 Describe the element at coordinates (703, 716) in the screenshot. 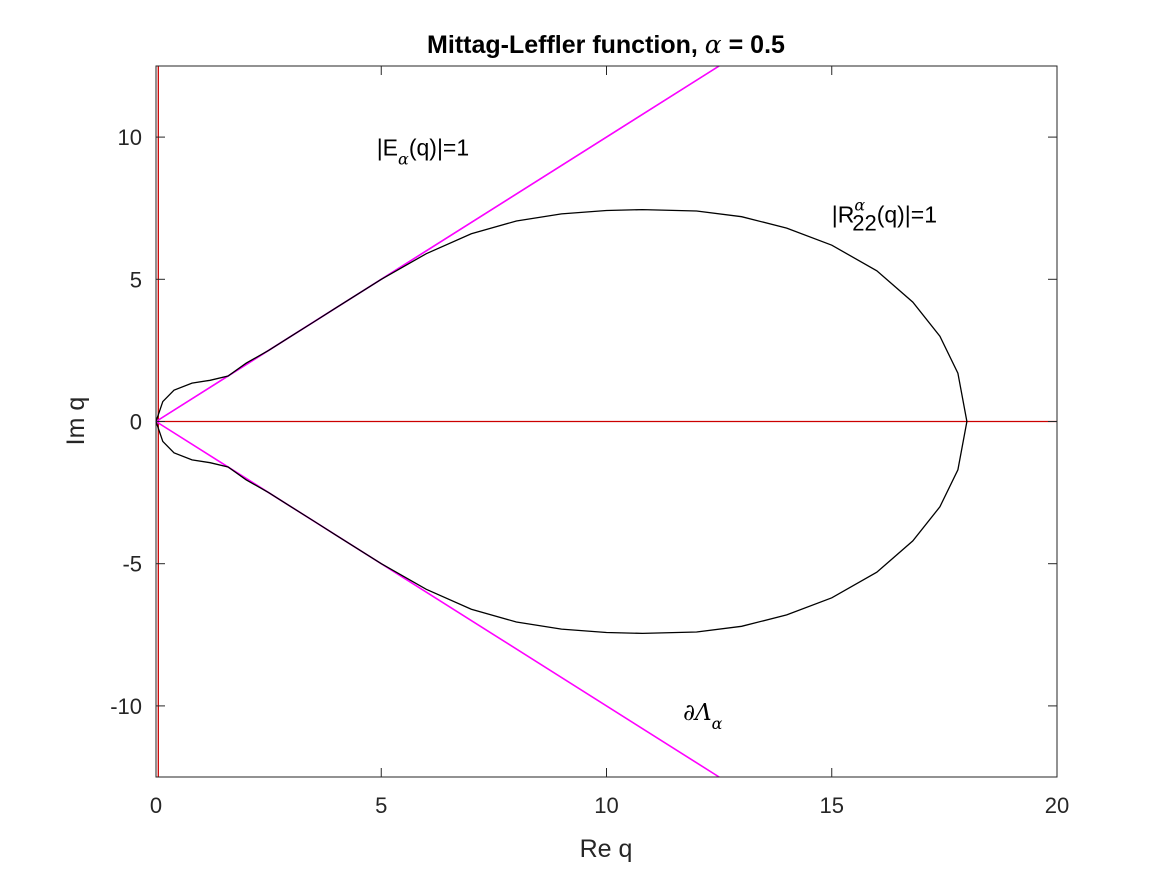

I see `annotation-lambda-alpha: ∂Λα` at that location.